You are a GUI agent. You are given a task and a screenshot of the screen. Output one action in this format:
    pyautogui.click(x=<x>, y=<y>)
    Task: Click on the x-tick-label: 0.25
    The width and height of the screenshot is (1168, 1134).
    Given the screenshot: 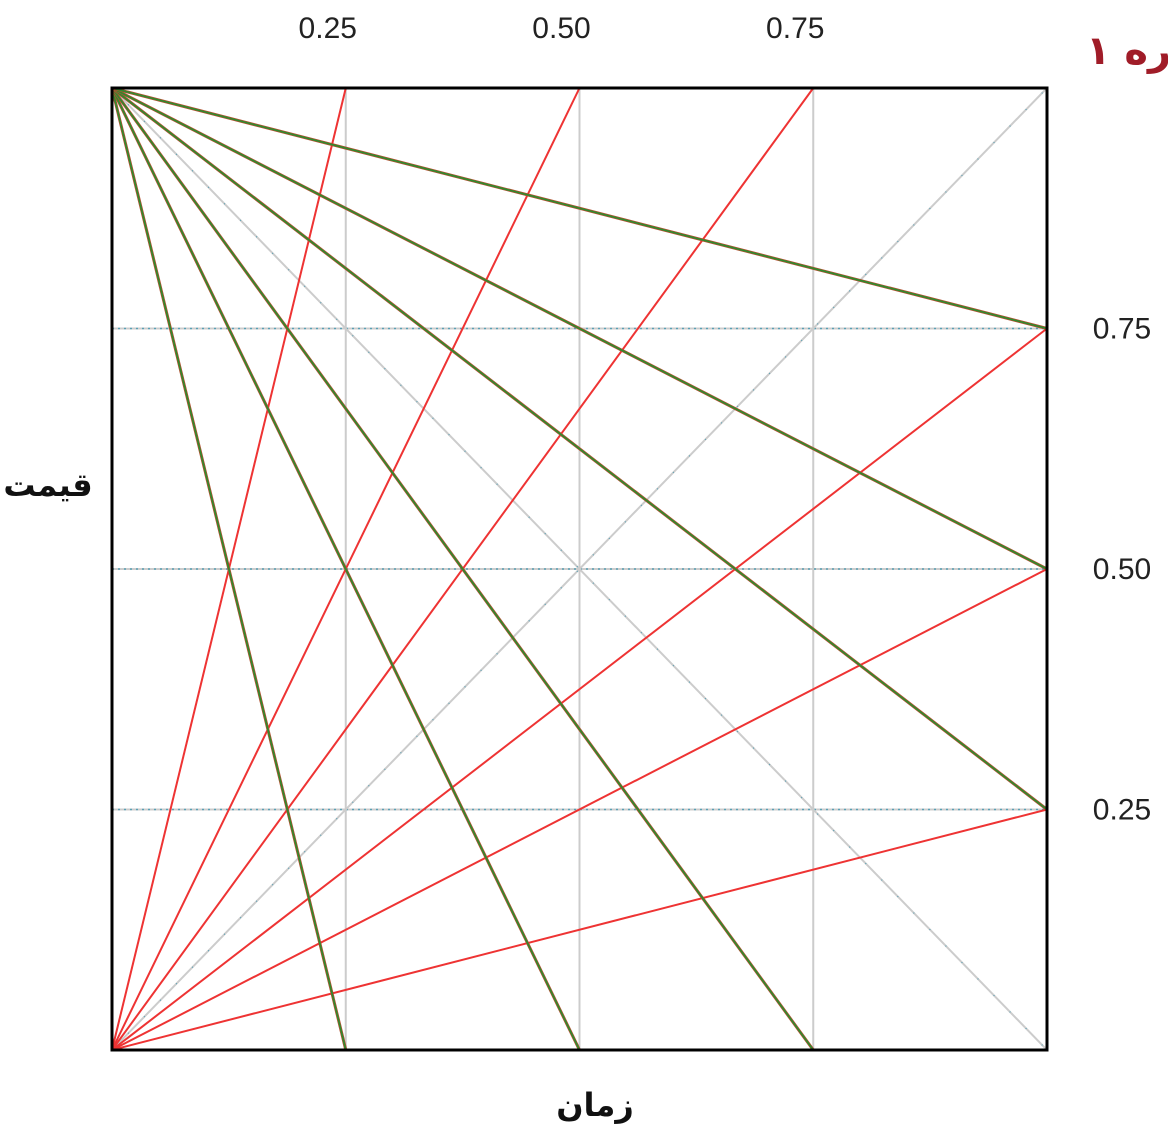 What is the action you would take?
    pyautogui.click(x=328, y=28)
    